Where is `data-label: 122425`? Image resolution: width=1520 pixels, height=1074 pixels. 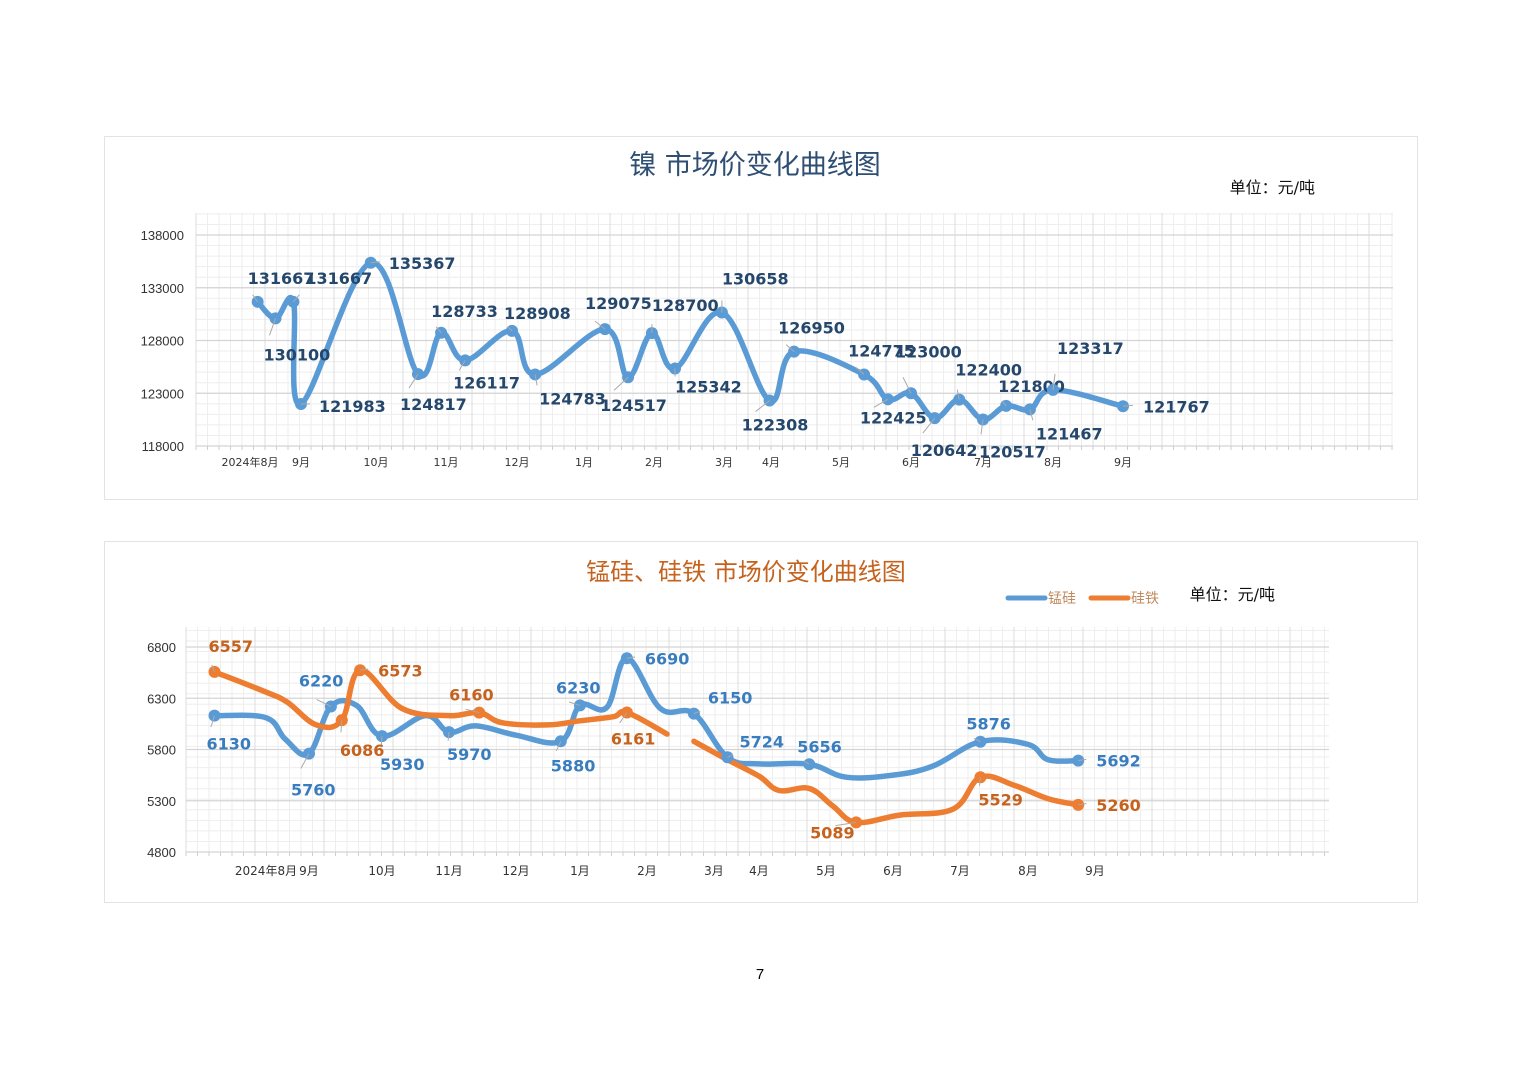 data-label: 122425 is located at coordinates (893, 417).